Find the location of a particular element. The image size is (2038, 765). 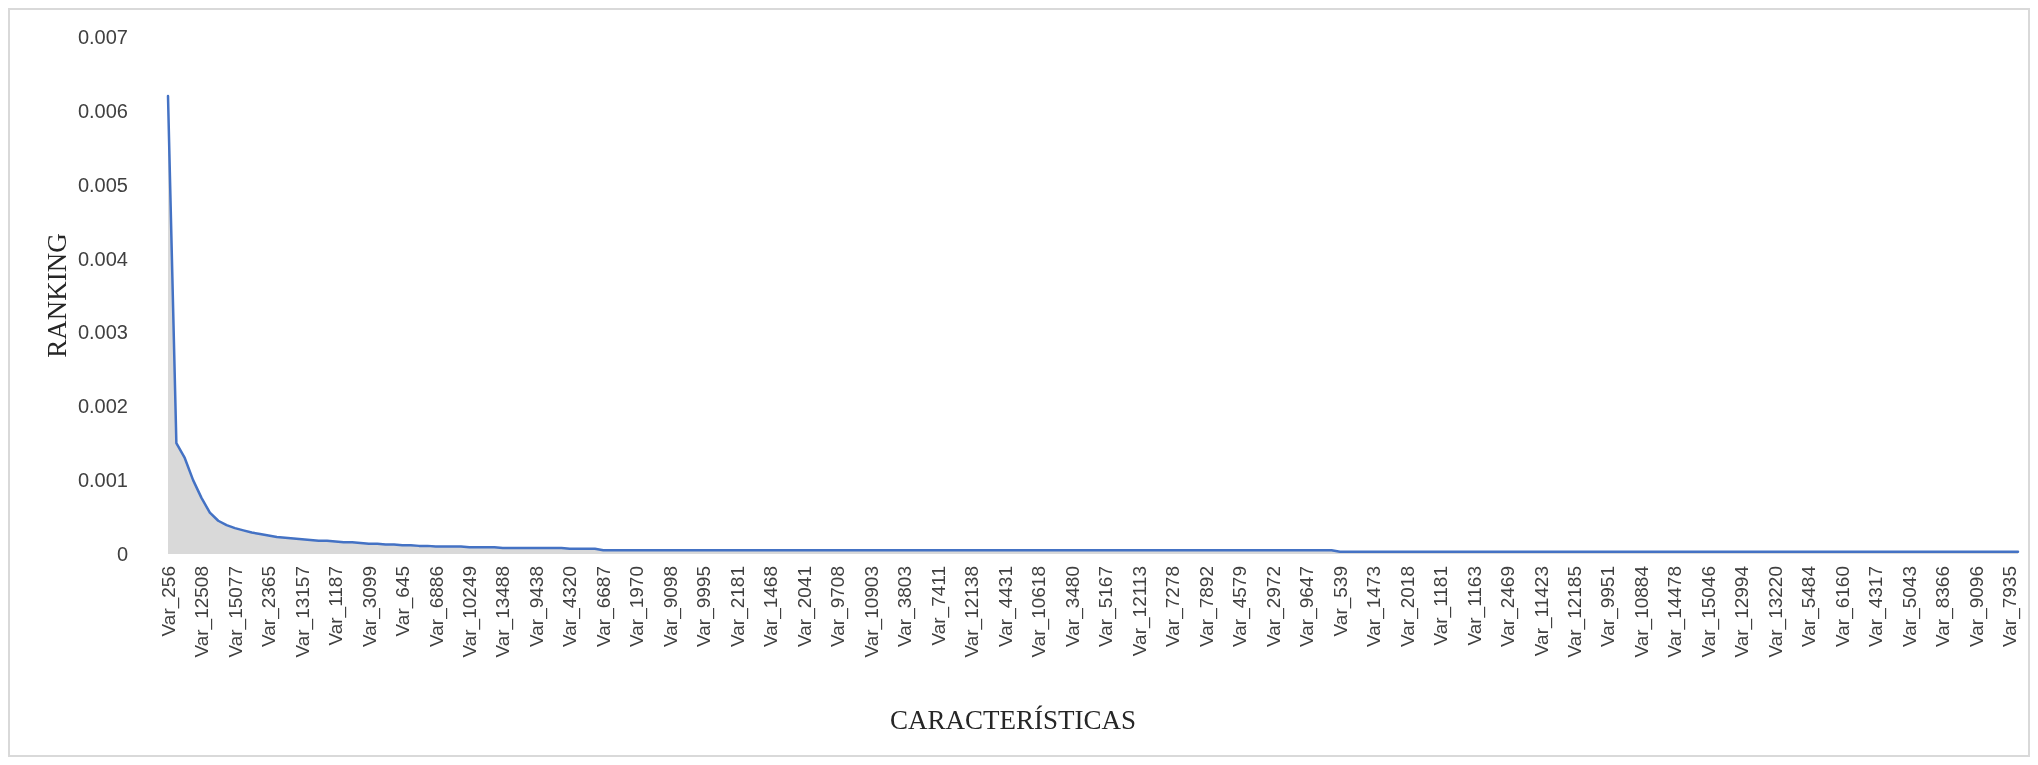

x-tick-label: Var_9098 is located at coordinates (670, 606).